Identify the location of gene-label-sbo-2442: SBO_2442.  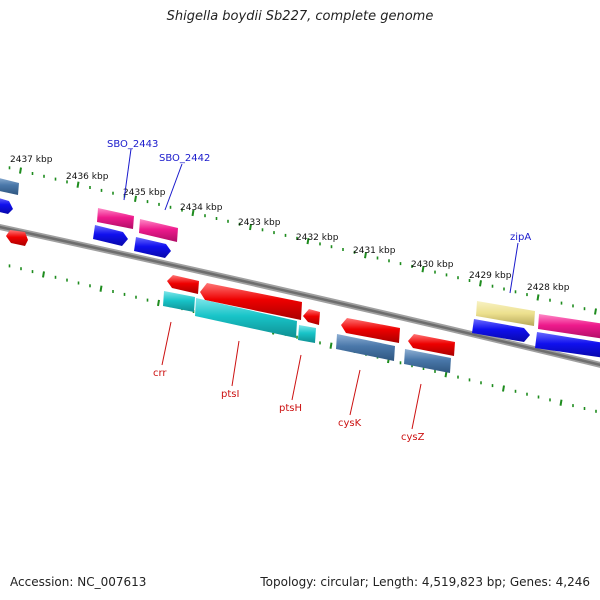
(184, 158).